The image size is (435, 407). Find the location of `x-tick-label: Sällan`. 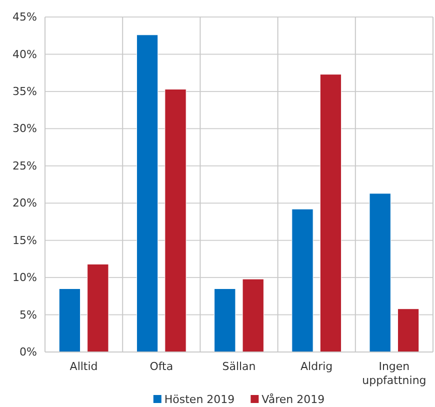

x-tick-label: Sällan is located at coordinates (239, 366).